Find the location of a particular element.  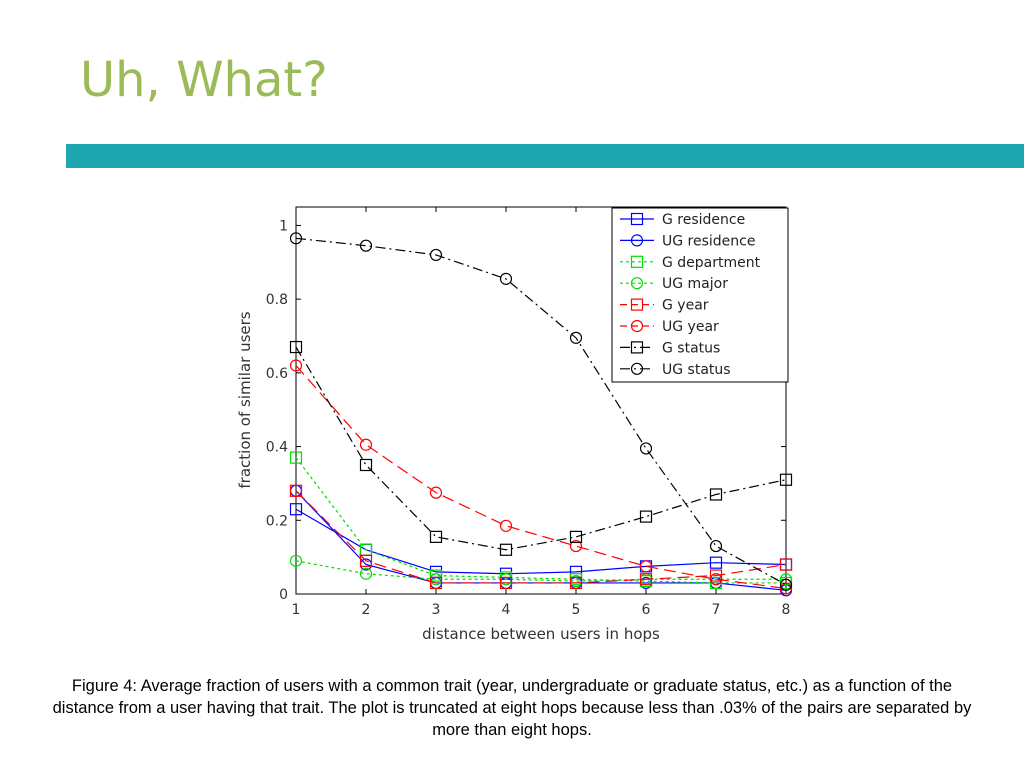

legend-label: UG year is located at coordinates (690, 327).